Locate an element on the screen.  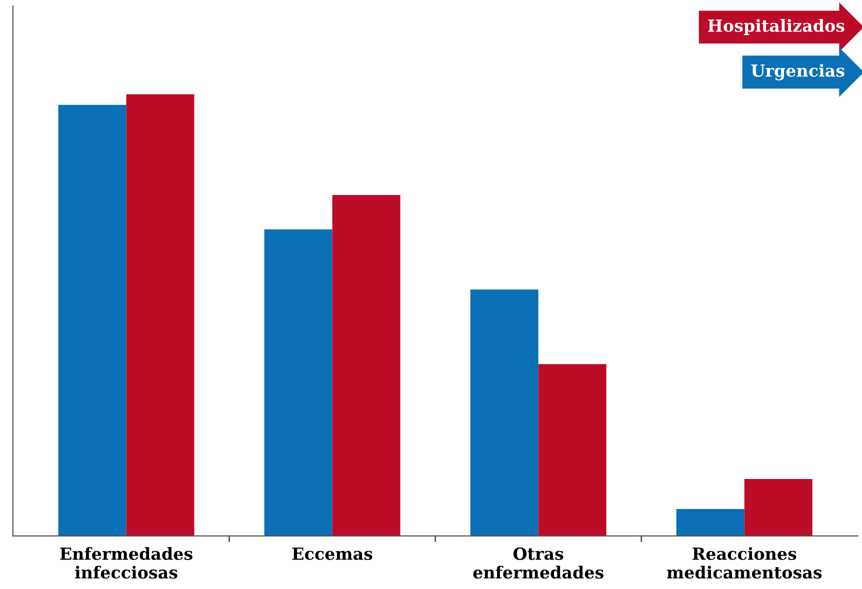
x-tick-label: Reacciones medicamentosas is located at coordinates (744, 563).